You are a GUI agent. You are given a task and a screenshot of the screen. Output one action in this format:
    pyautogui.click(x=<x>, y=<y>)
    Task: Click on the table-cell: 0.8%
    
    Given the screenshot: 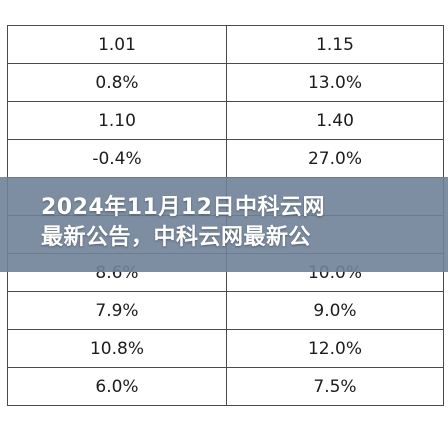 What is the action you would take?
    pyautogui.click(x=117, y=82)
    